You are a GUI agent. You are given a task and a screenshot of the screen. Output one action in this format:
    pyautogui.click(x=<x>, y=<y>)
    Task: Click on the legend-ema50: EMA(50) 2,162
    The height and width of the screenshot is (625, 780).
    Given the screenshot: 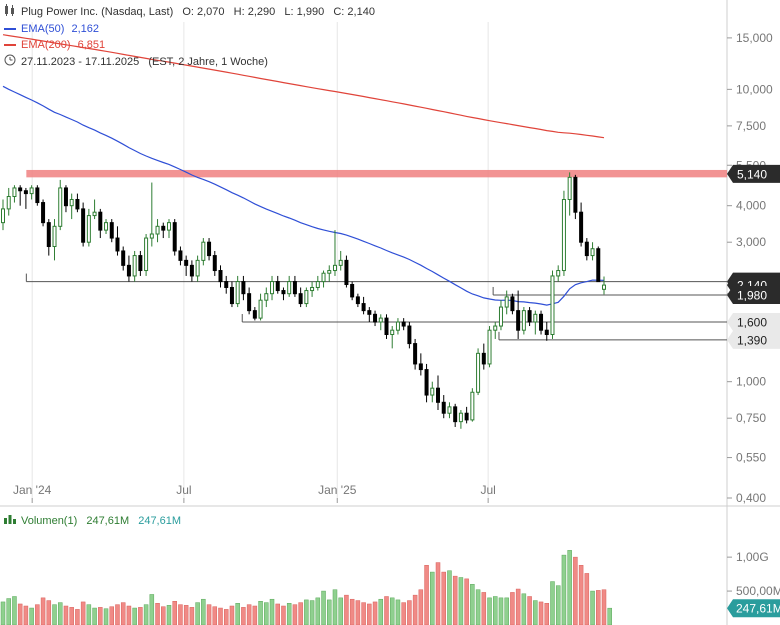 What is the action you would take?
    pyautogui.click(x=51, y=29)
    